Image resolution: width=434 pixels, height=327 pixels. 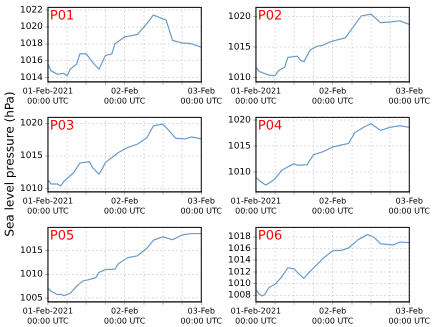 I want to click on y-axis-title: Sea level pressure (hPa), so click(x=9, y=164).